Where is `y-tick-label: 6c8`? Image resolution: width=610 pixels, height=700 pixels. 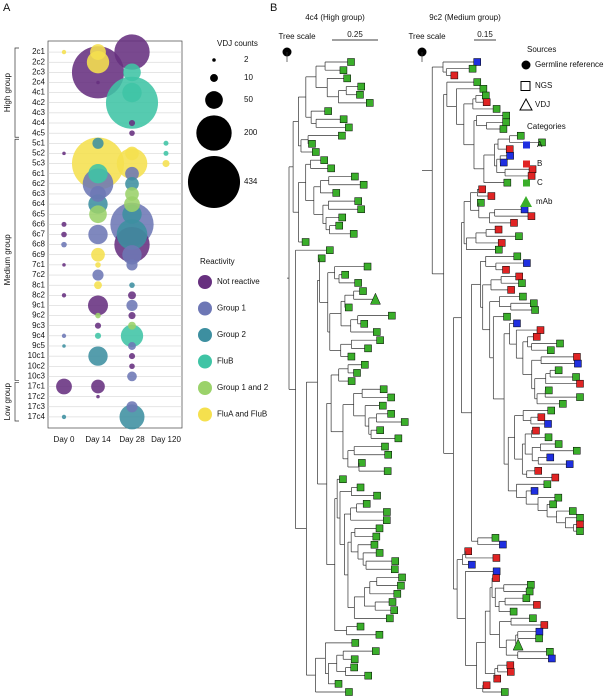 y-tick-label: 6c8 is located at coordinates (38, 244).